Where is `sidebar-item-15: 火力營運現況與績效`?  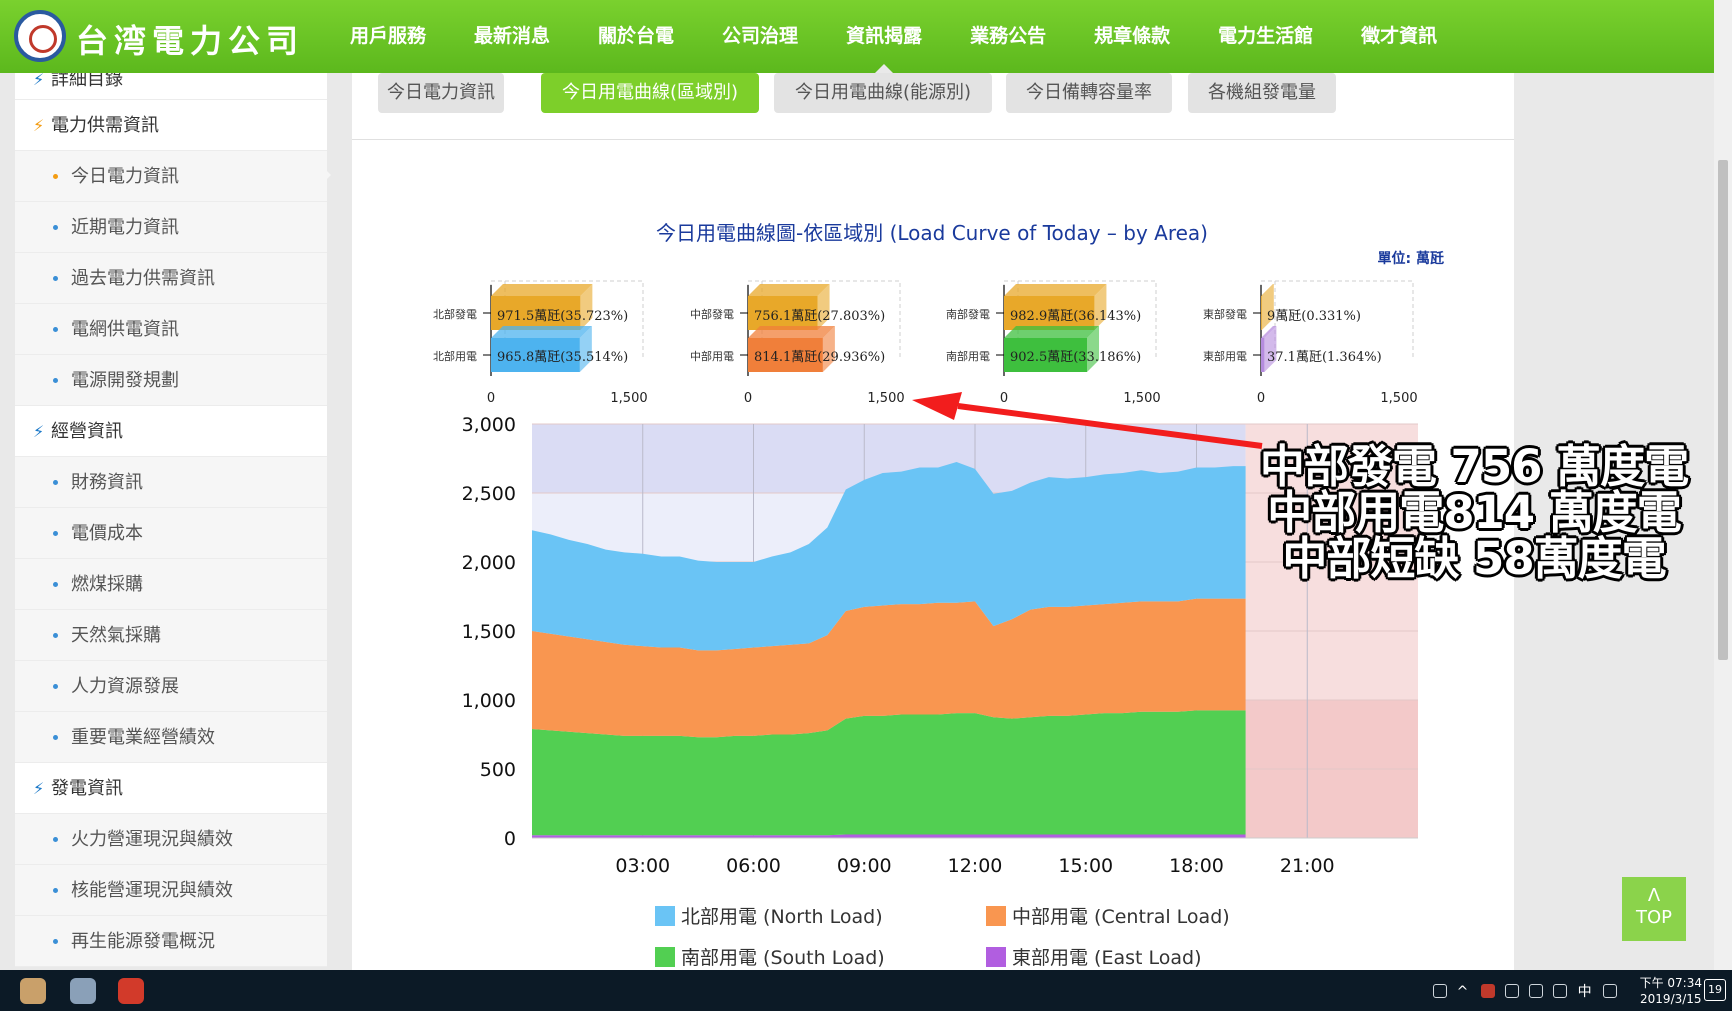 sidebar-item-15: 火力營運現況與績效 is located at coordinates (171, 839).